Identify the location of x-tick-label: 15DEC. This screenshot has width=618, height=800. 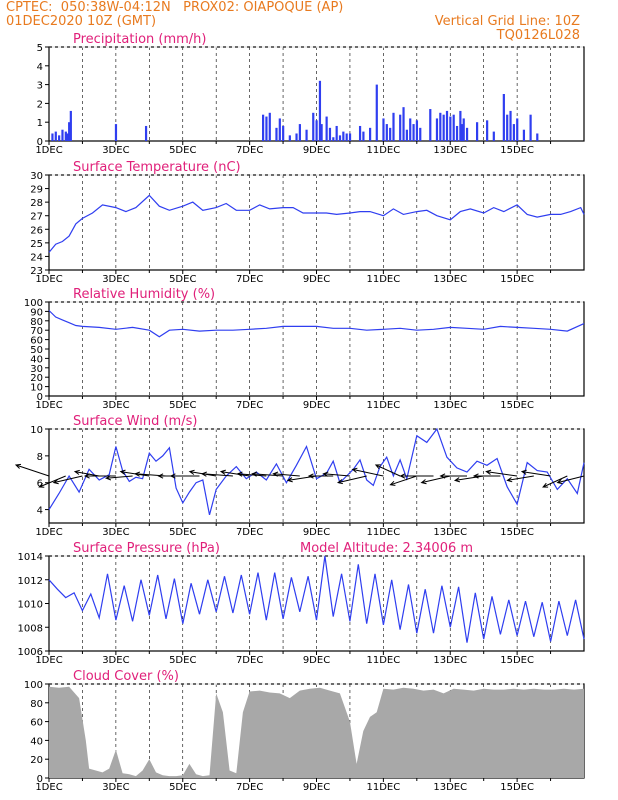
(517, 405).